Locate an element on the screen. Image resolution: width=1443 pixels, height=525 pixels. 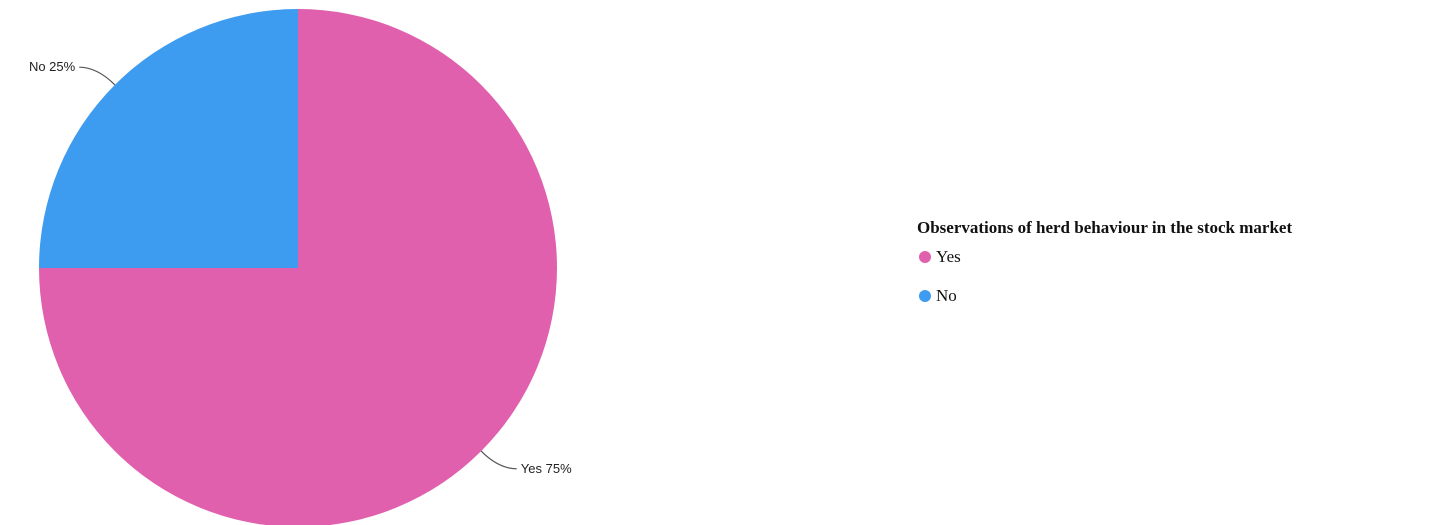
slice-label-no: No 25% is located at coordinates (52, 66).